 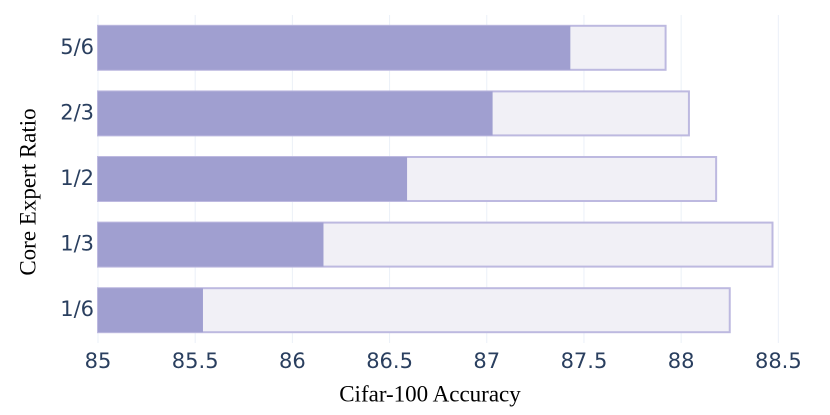 What do you see at coordinates (486, 361) in the screenshot?
I see `x-tick-label: 87` at bounding box center [486, 361].